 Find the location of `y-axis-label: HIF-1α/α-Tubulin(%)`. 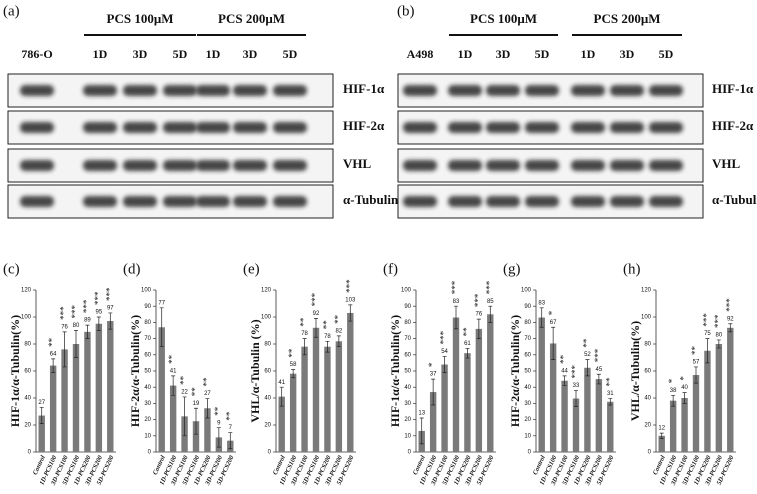

y-axis-label: HIF-1α/α-Tubulin(%) is located at coordinates (15, 371).